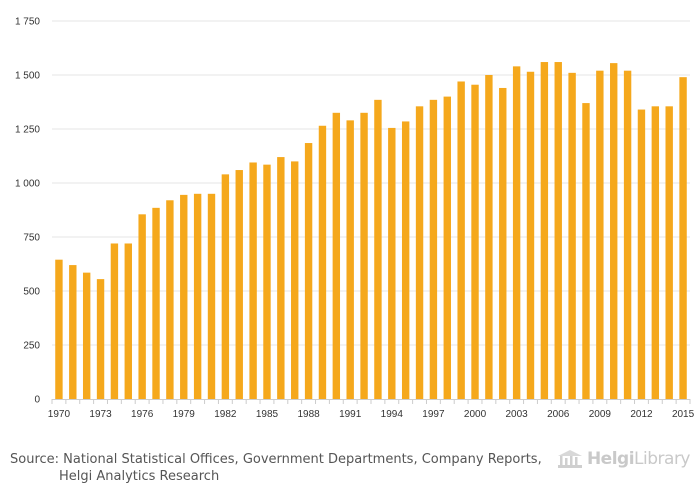 Image resolution: width=700 pixels, height=500 pixels. Describe the element at coordinates (73, 332) in the screenshot. I see `bar-1971` at that location.